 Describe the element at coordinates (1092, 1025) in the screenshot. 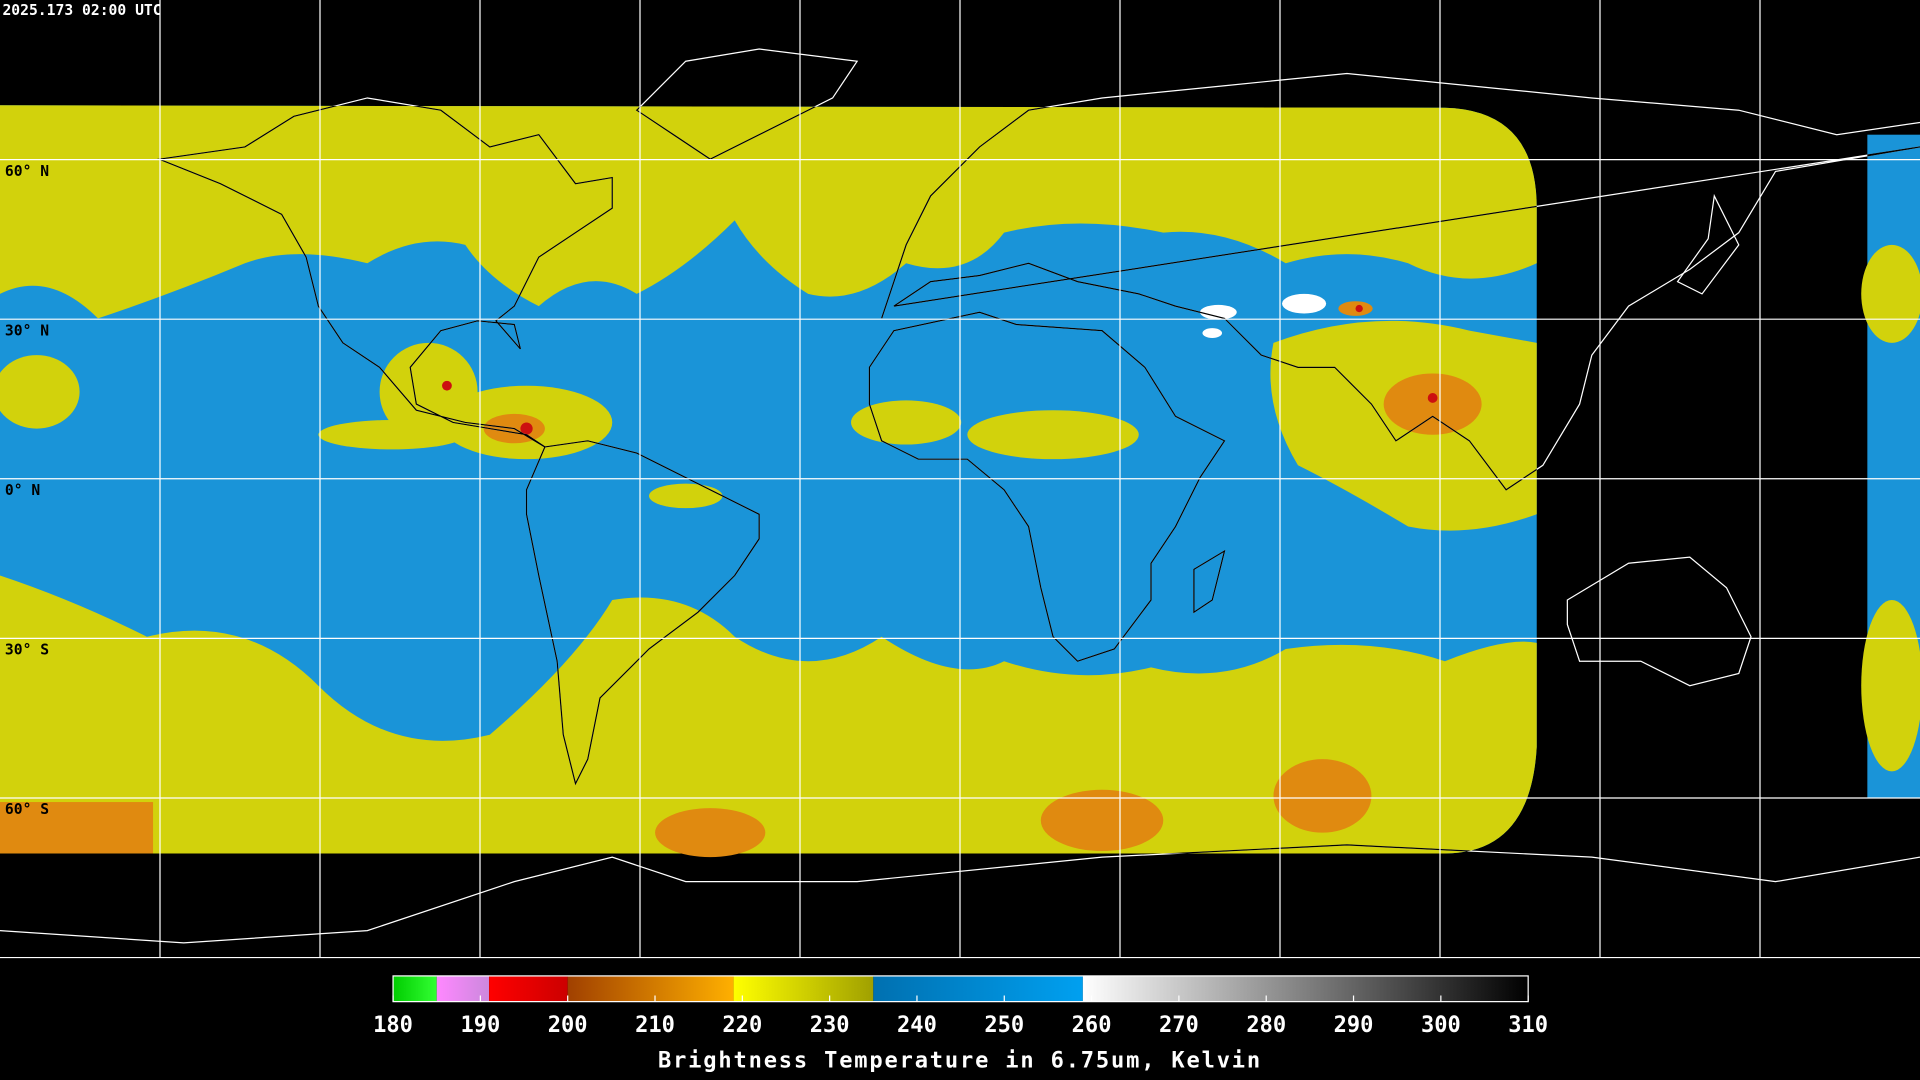

I see `colorbar-tick-label: 260` at that location.